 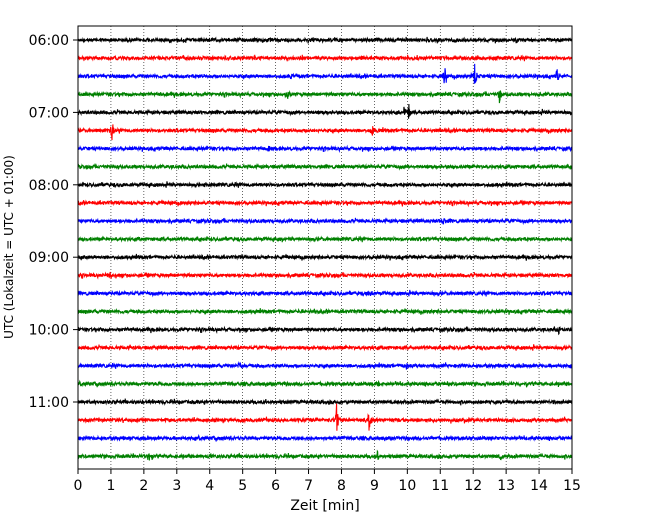 What do you see at coordinates (49, 258) in the screenshot?
I see `y-tick-label: 09:00` at bounding box center [49, 258].